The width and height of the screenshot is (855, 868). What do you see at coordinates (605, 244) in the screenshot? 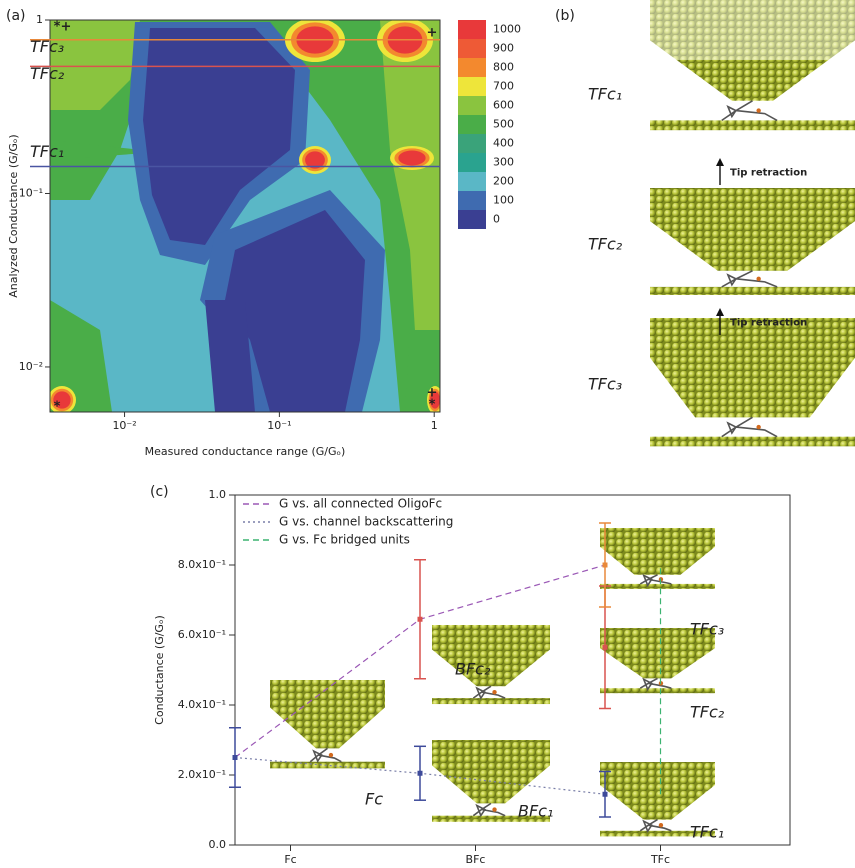
I see `structure-label: TFc₂` at bounding box center [605, 244].